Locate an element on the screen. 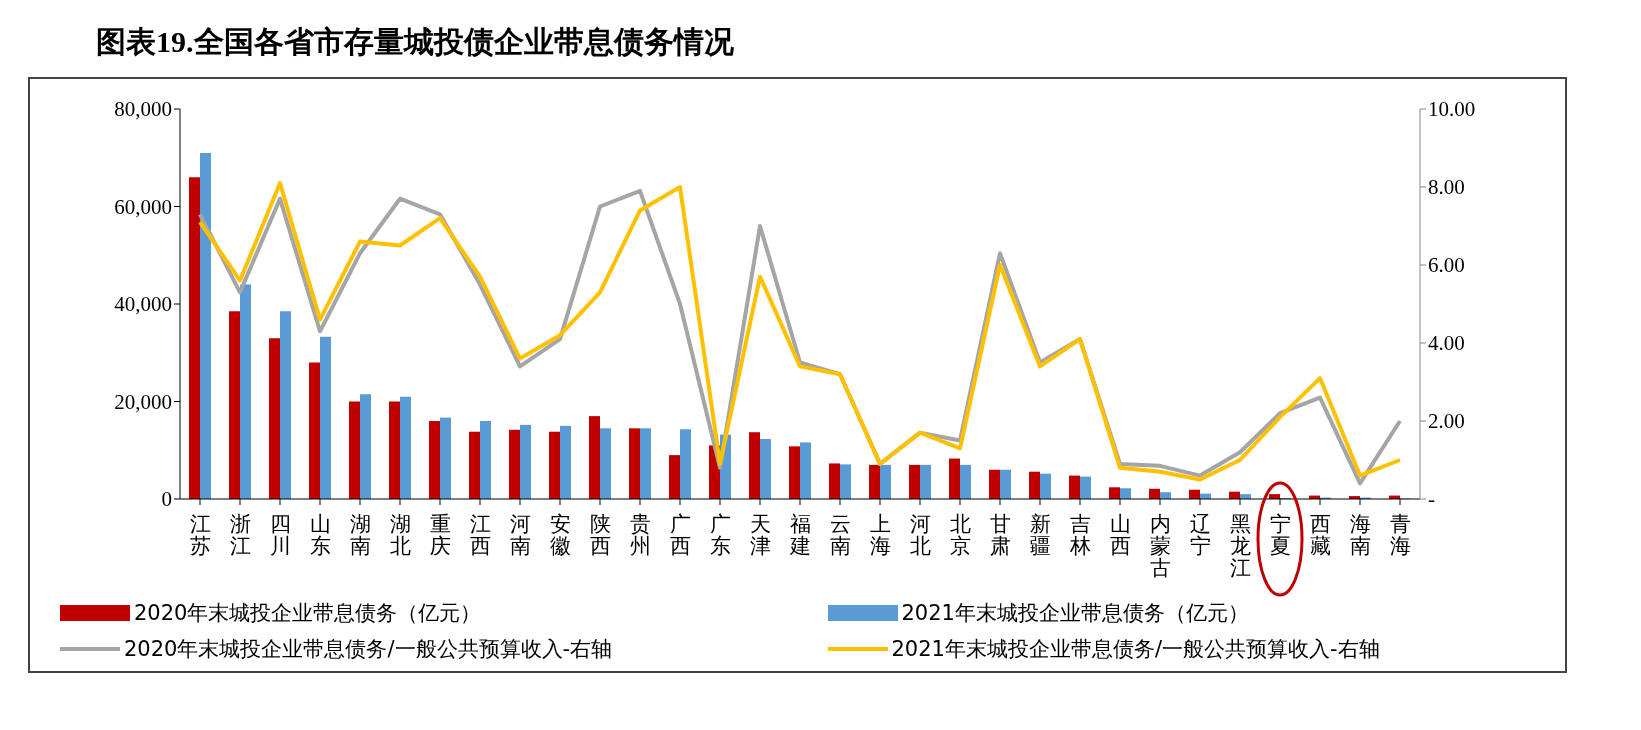 The width and height of the screenshot is (1641, 730). x-tick-label: 江西 is located at coordinates (480, 535).